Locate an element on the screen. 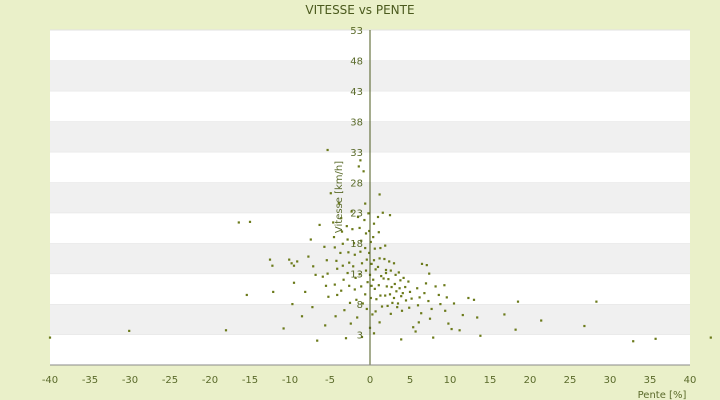 The image size is (720, 400). y-tick-label: 53 is located at coordinates (356, 31).